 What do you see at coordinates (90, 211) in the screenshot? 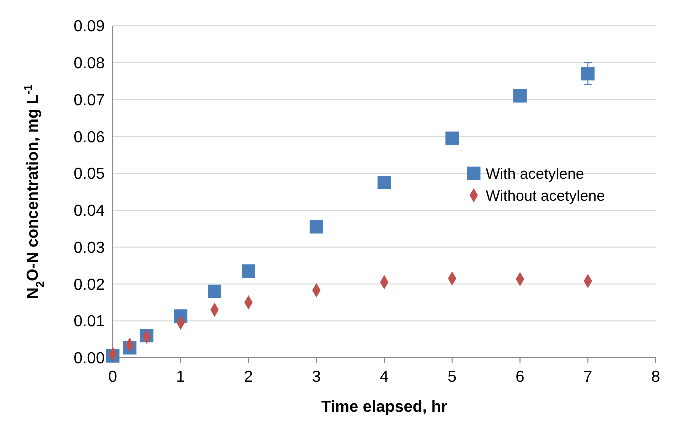
I see `y-tick-label: 0.04` at bounding box center [90, 211].